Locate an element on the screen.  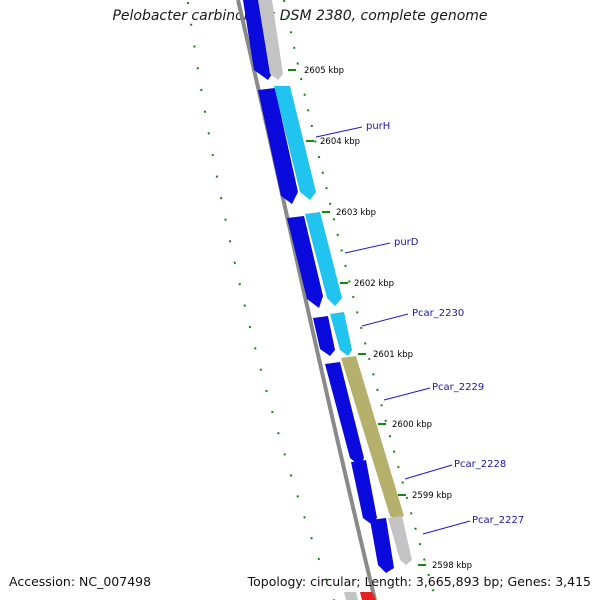
kbp-label-2598: 2598 kbp is located at coordinates (452, 566).